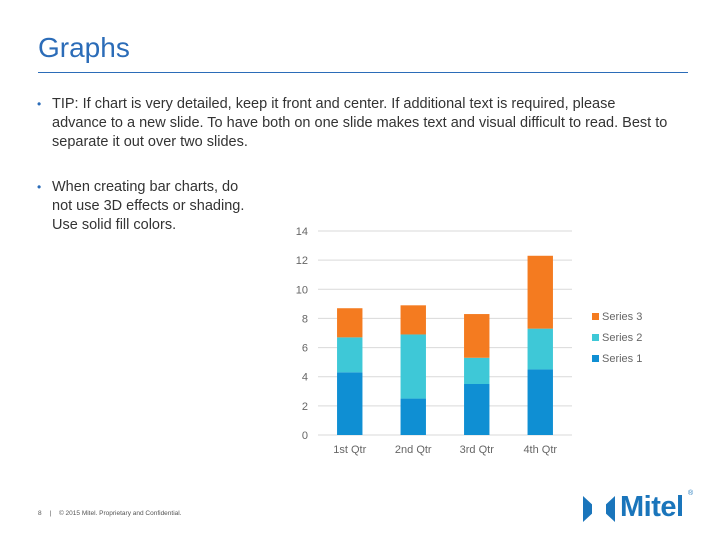 This screenshot has width=720, height=540. I want to click on slide-title: Graphs, so click(84, 47).